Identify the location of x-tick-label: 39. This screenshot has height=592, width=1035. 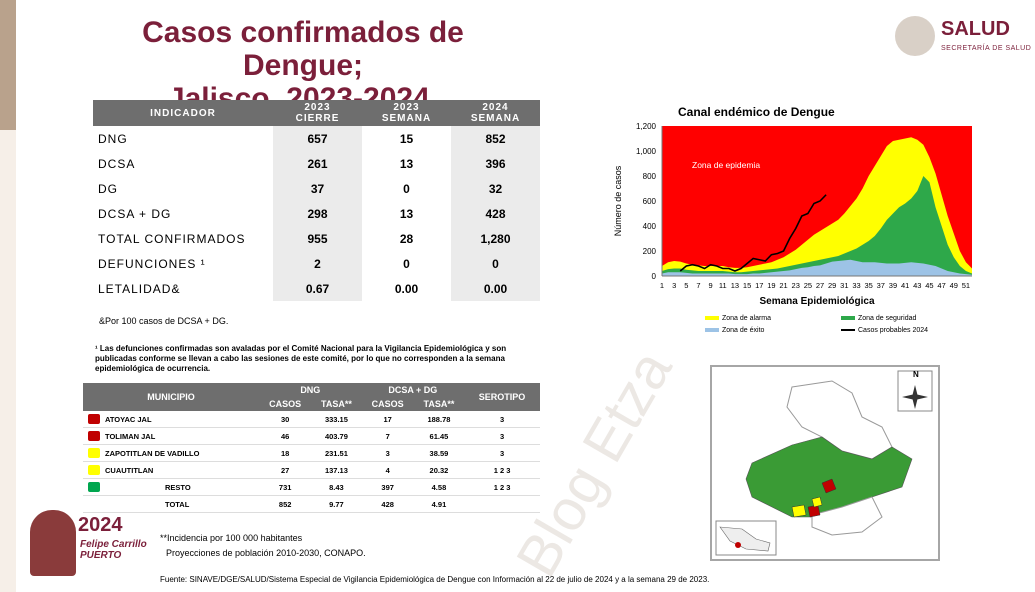
(893, 285).